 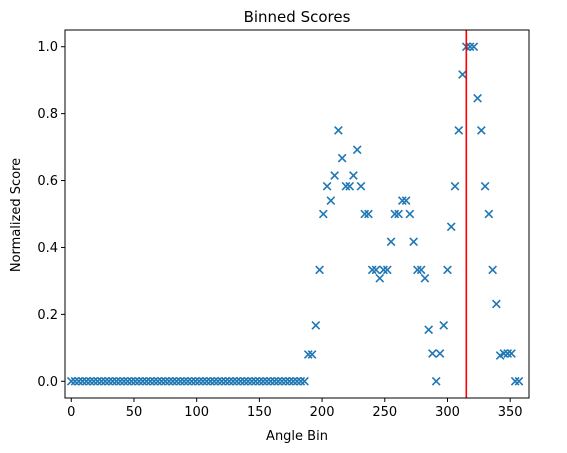 What do you see at coordinates (196, 412) in the screenshot?
I see `x-tick-label: 100` at bounding box center [196, 412].